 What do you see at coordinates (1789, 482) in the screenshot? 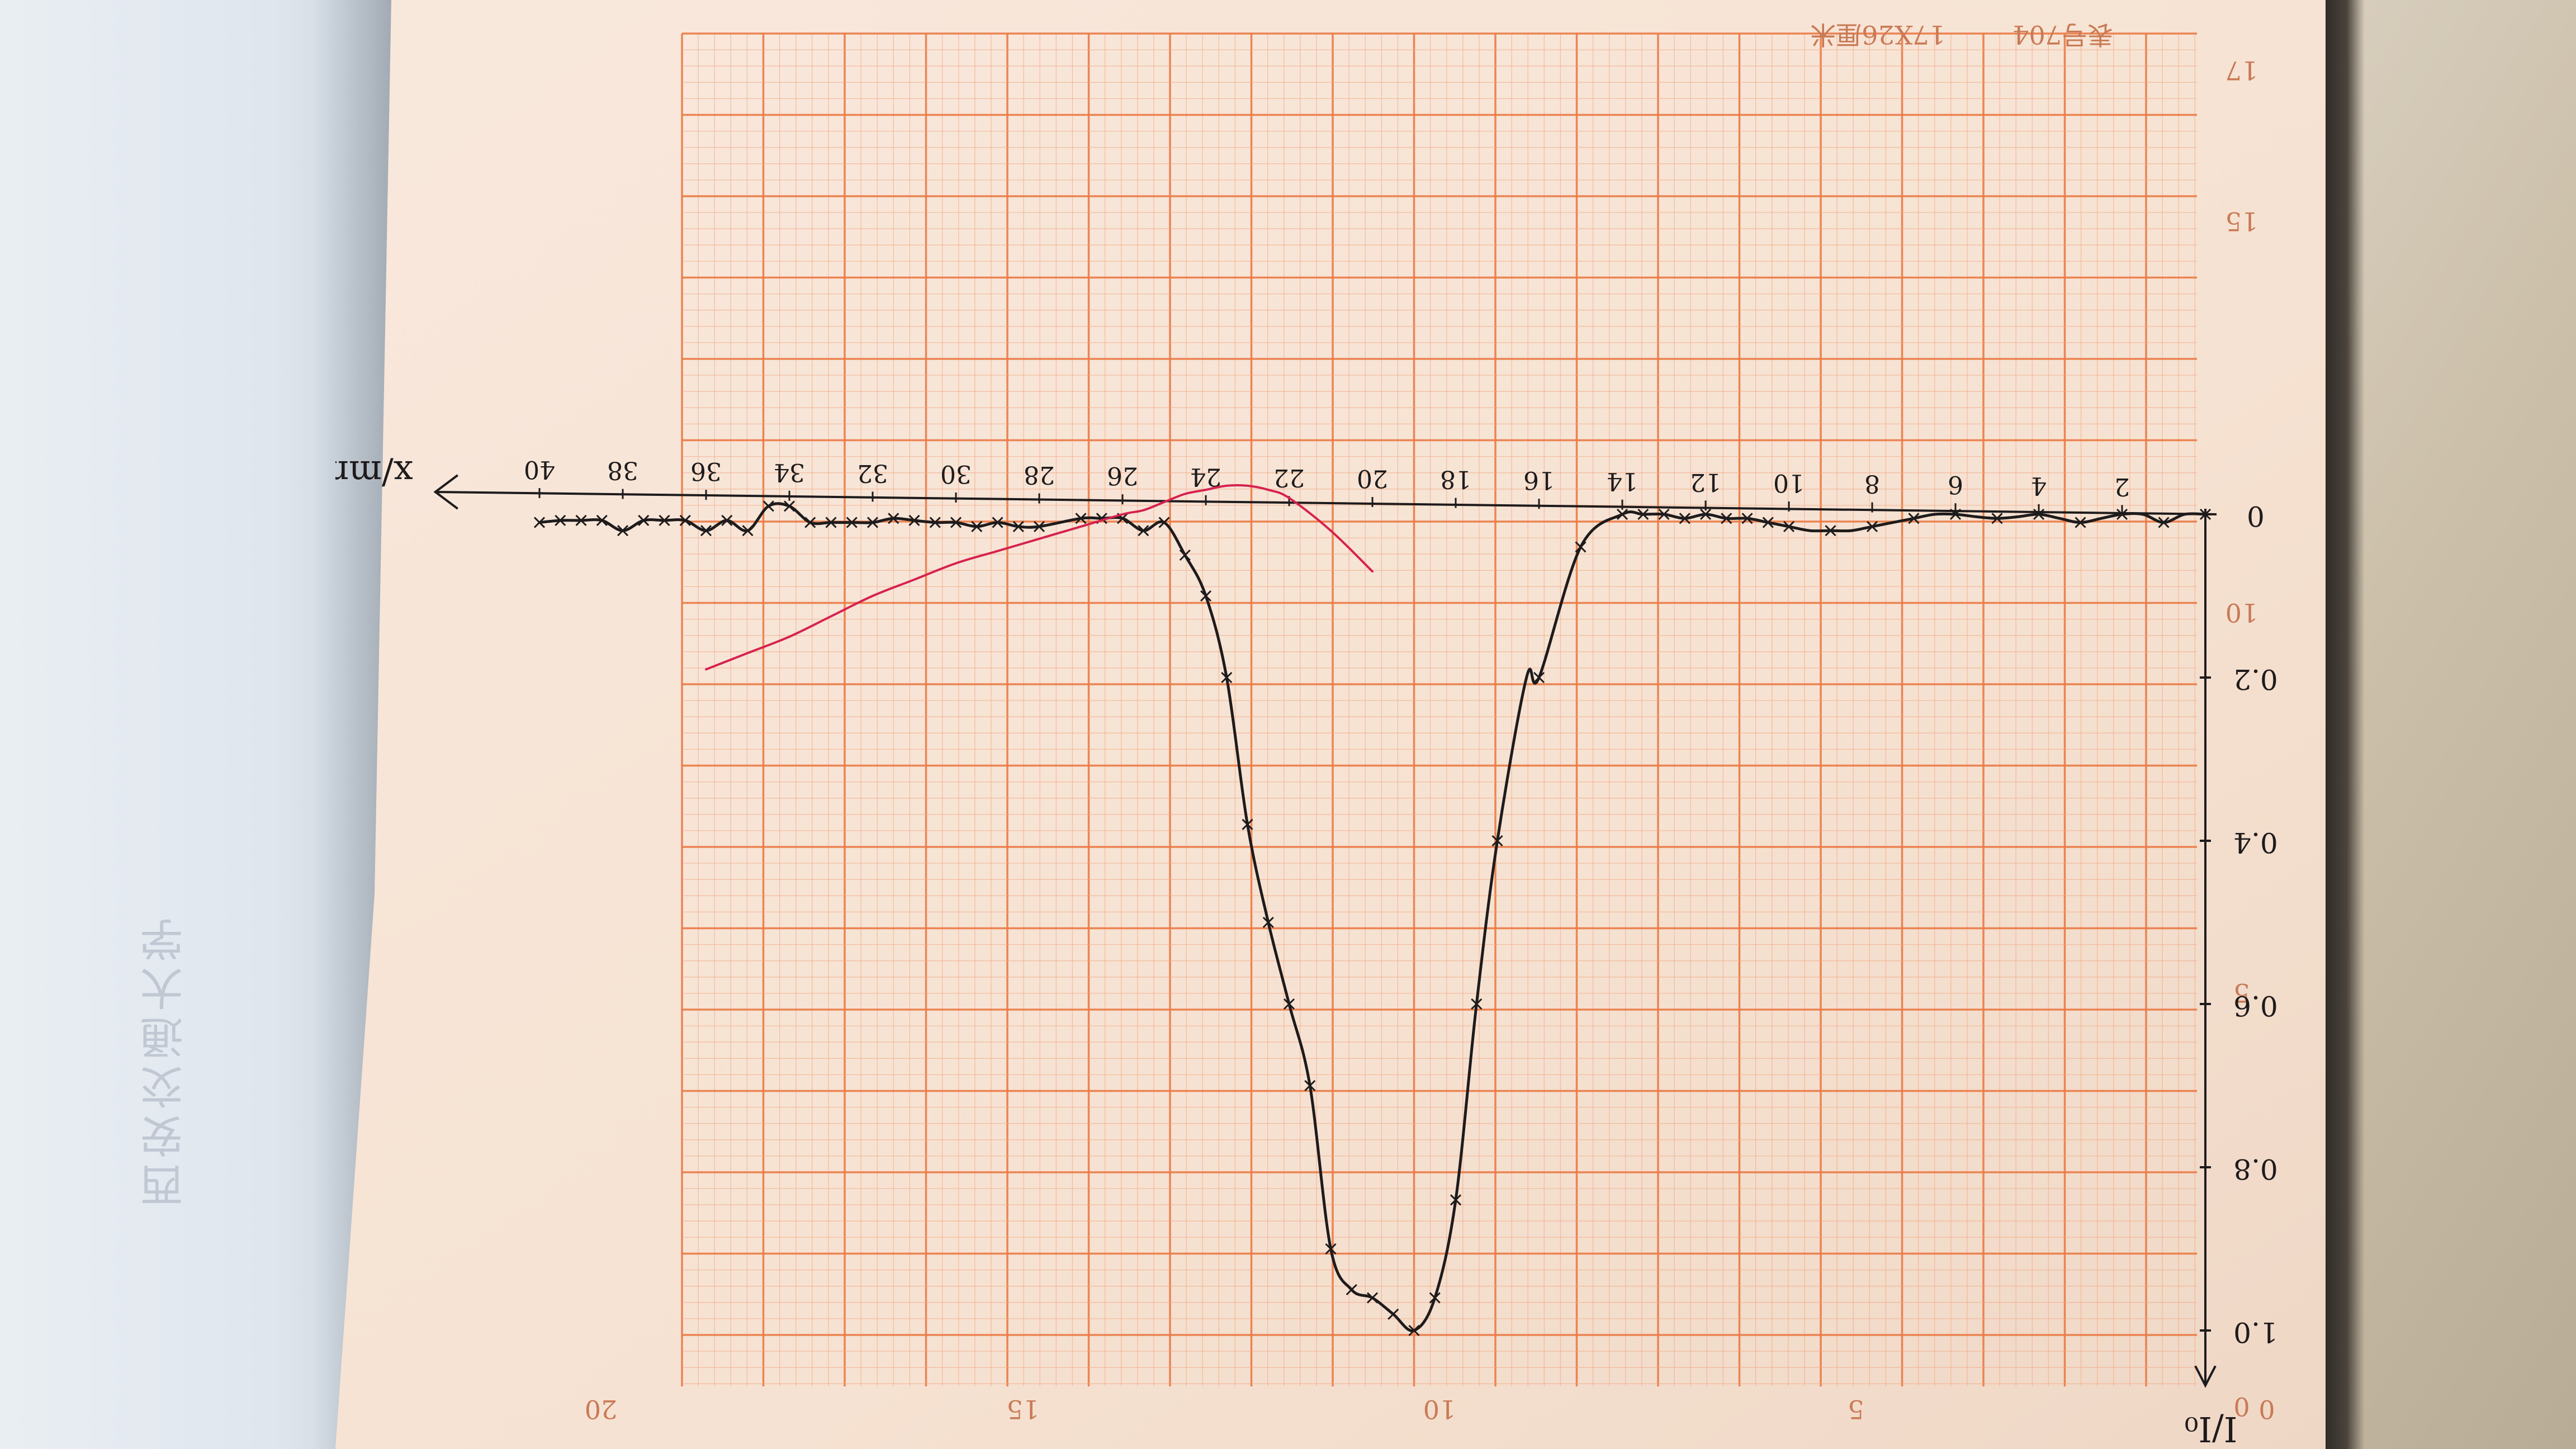
I see `x-tick-label: 10` at bounding box center [1789, 482].